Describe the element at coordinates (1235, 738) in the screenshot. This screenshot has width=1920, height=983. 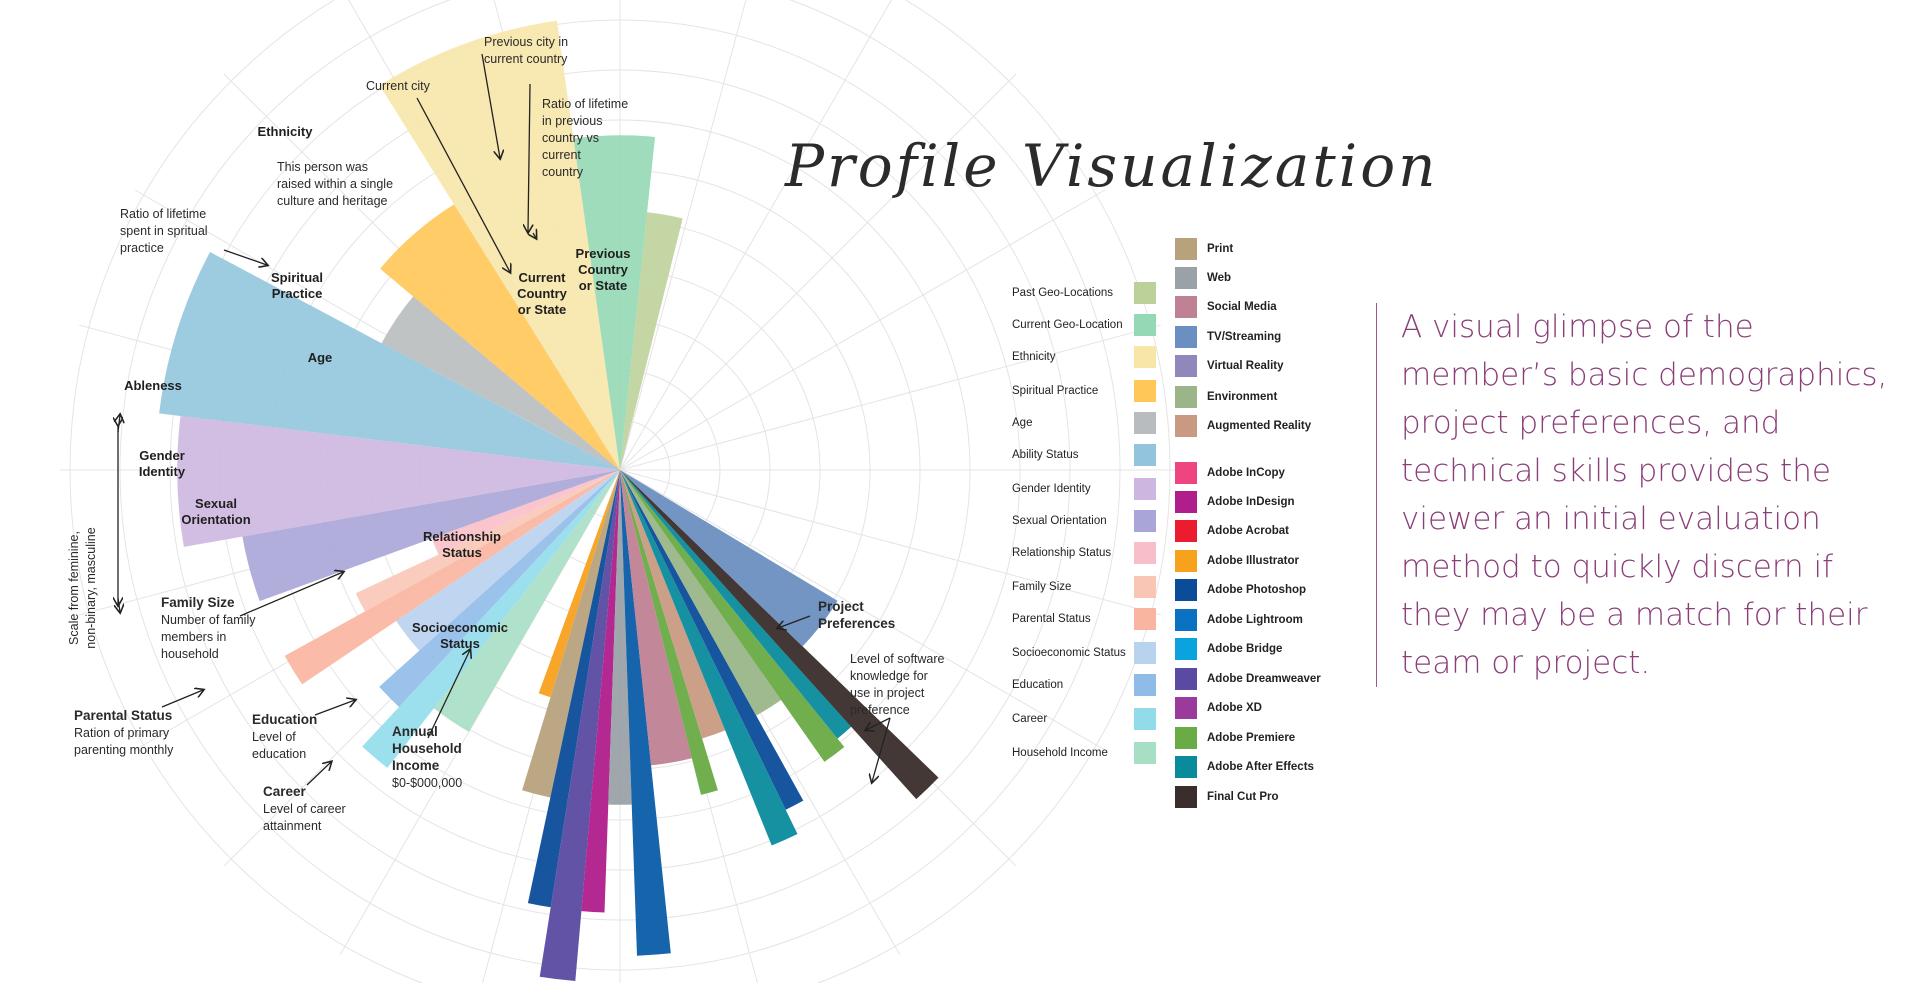
I see `legend-item: Adobe Premiere` at that location.